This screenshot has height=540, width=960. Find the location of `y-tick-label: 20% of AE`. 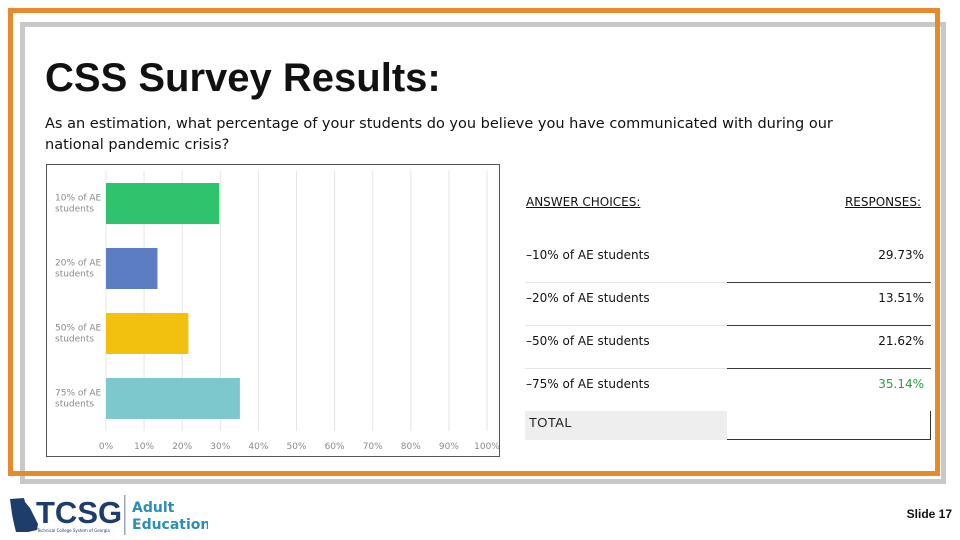

y-tick-label: 20% of AE is located at coordinates (78, 264).